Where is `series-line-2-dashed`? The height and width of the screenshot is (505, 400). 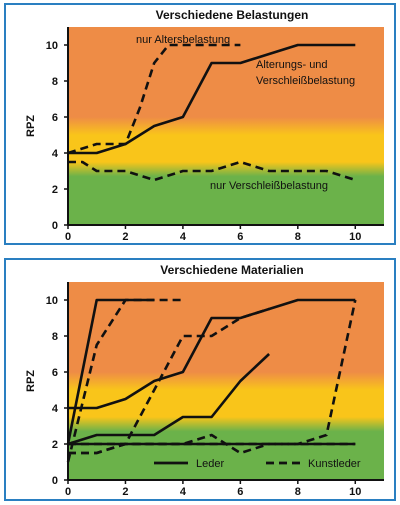 series-line-2-dashed is located at coordinates (212, 171).